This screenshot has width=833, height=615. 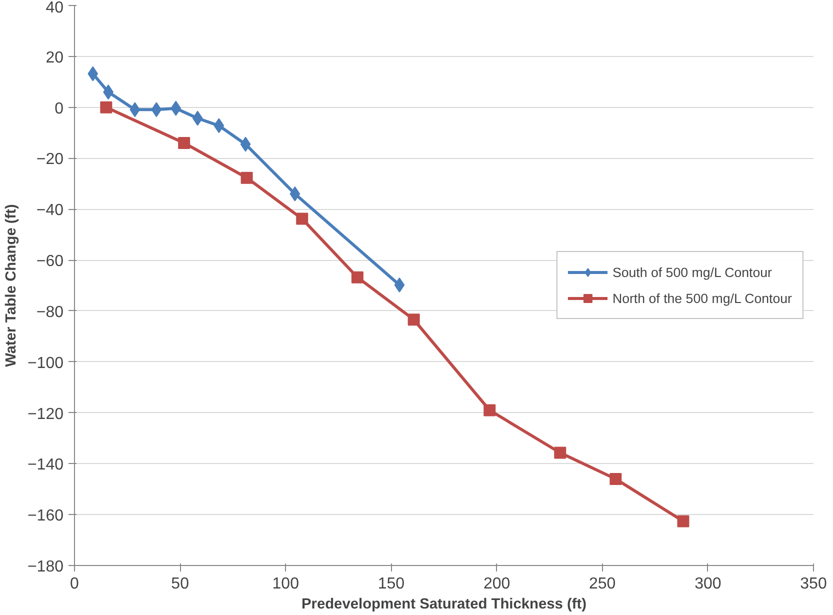 I want to click on legend-label: North of the 500 mg/L Contour, so click(x=702, y=298).